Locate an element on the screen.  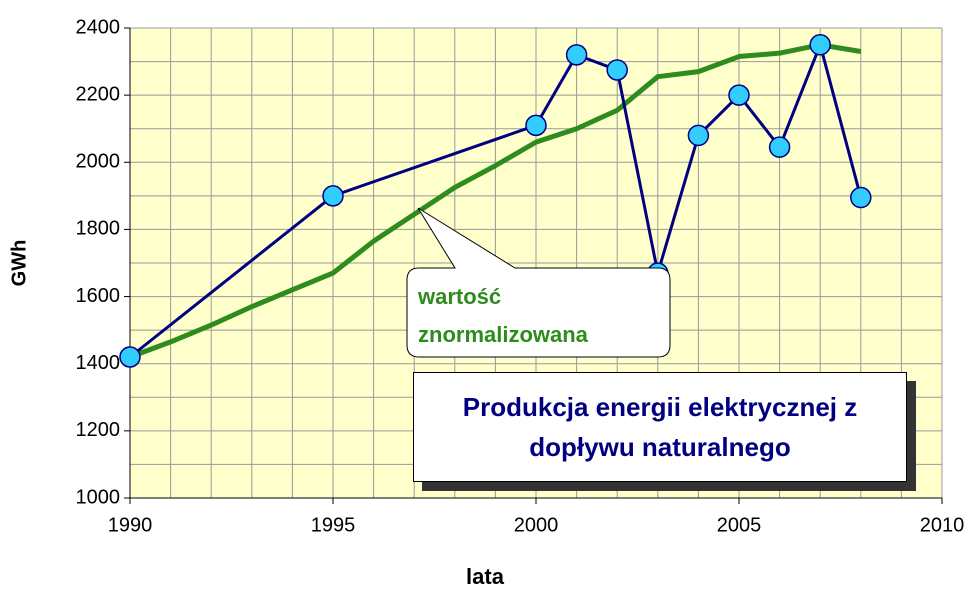
y-axis-label: GWh is located at coordinates (19, 263).